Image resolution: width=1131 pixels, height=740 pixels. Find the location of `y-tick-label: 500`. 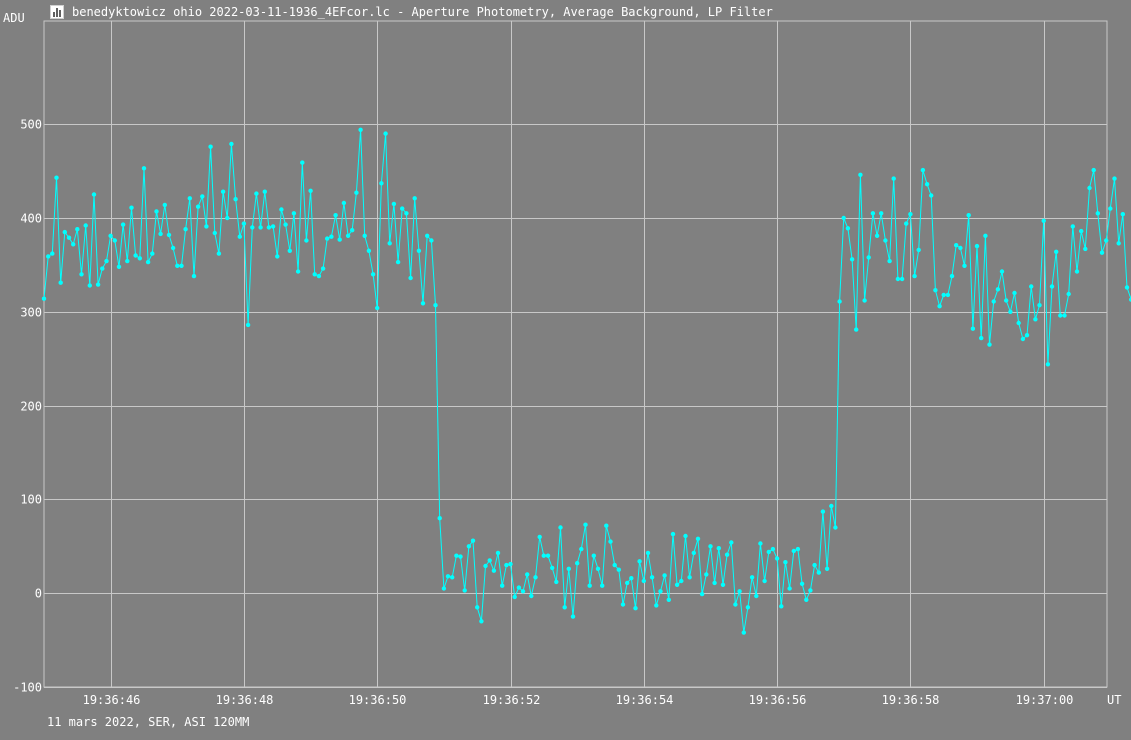

y-tick-label: 500 is located at coordinates (31, 125).